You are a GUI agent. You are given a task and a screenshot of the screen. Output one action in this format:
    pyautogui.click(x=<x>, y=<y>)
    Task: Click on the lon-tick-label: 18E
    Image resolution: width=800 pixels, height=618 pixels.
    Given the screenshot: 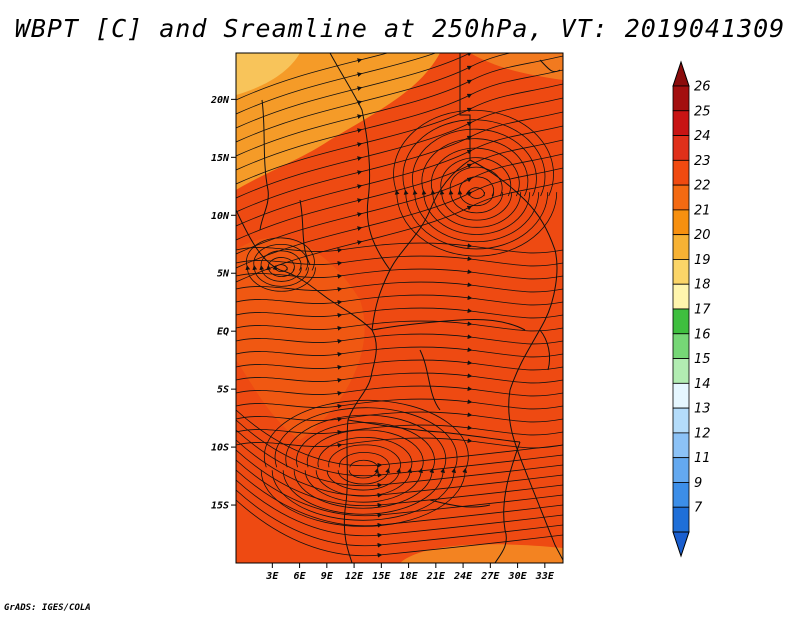 What is the action you would take?
    pyautogui.click(x=409, y=576)
    